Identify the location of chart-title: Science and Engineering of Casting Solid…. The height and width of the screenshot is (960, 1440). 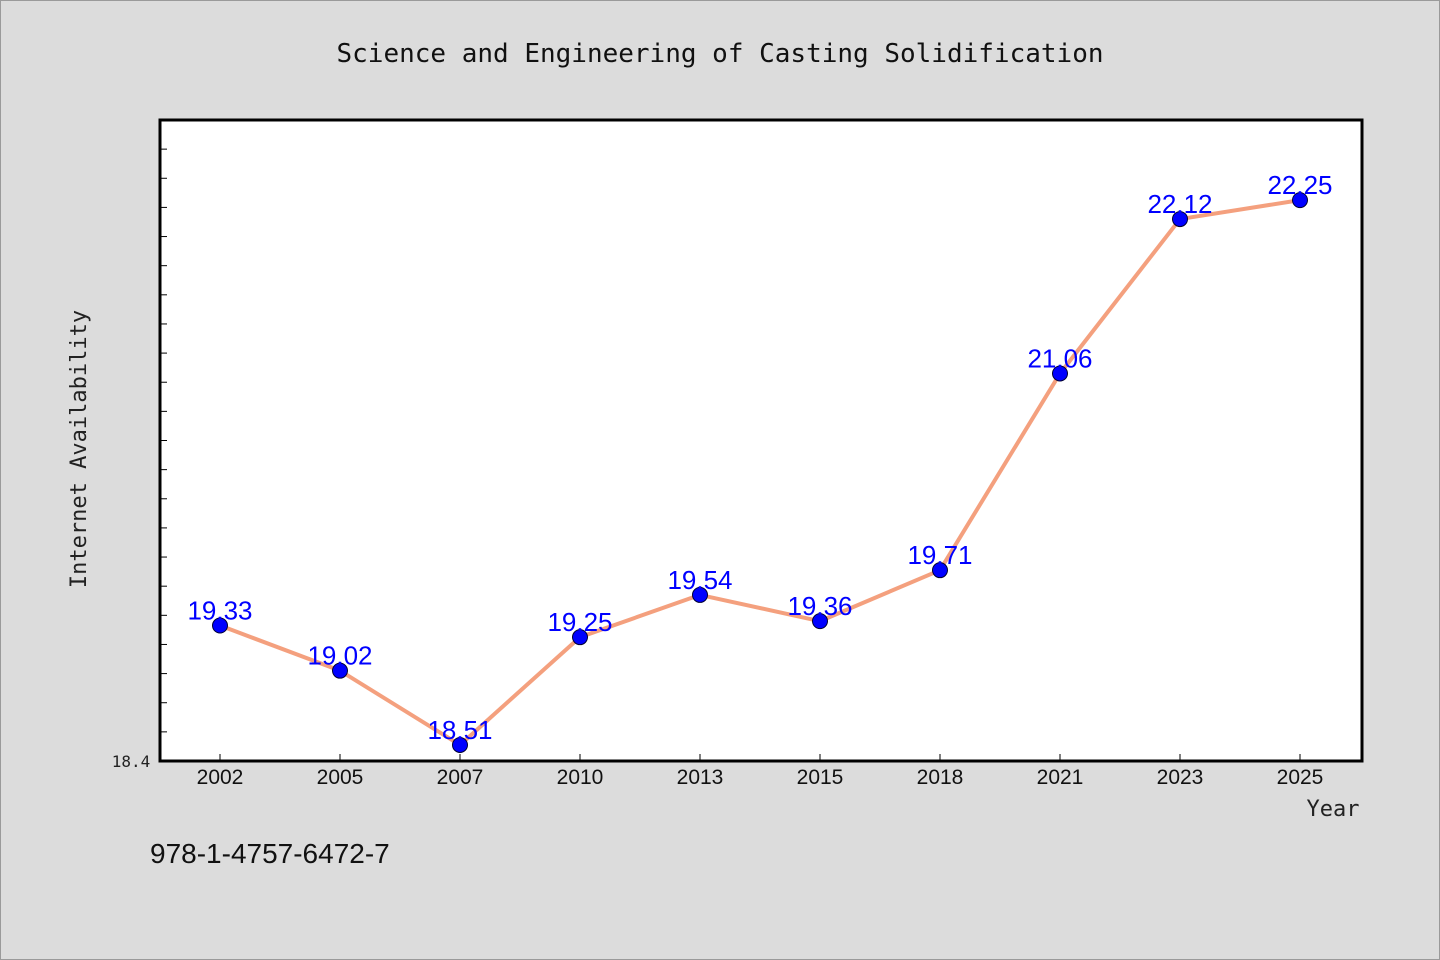
(719, 54).